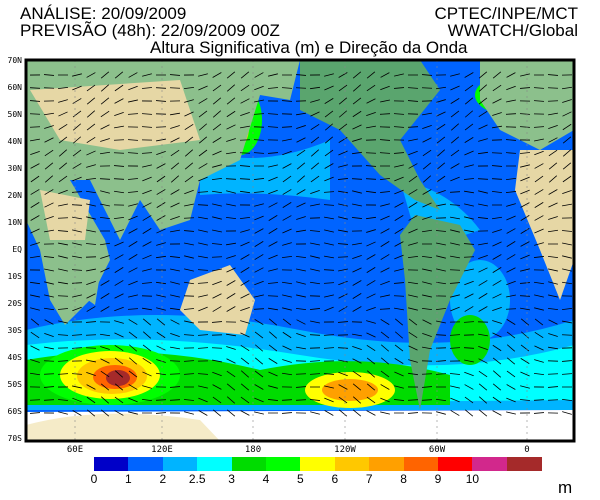 The width and height of the screenshot is (600, 500). Describe the element at coordinates (437, 450) in the screenshot. I see `lon-label: 60W` at that location.